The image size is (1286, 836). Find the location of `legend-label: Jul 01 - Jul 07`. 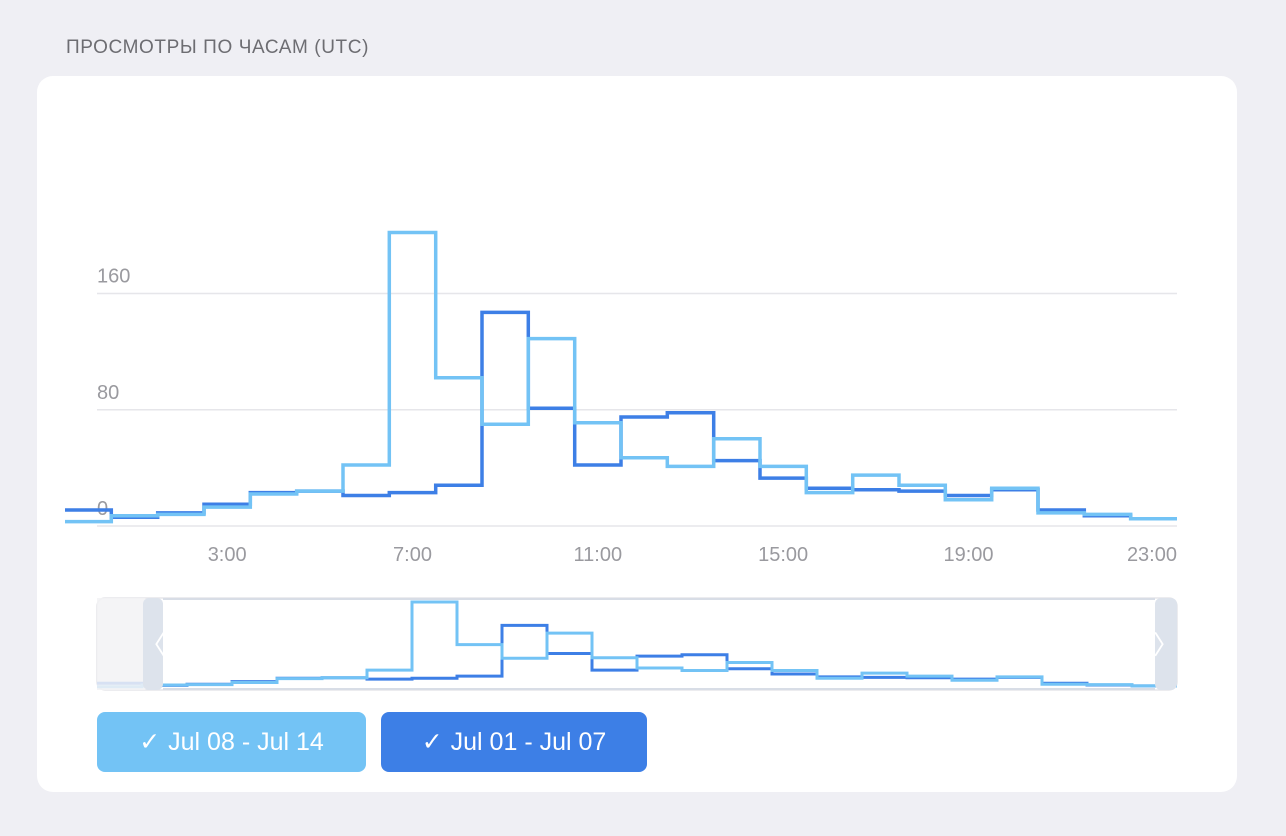

legend-label: Jul 01 - Jul 07 is located at coordinates (528, 741).